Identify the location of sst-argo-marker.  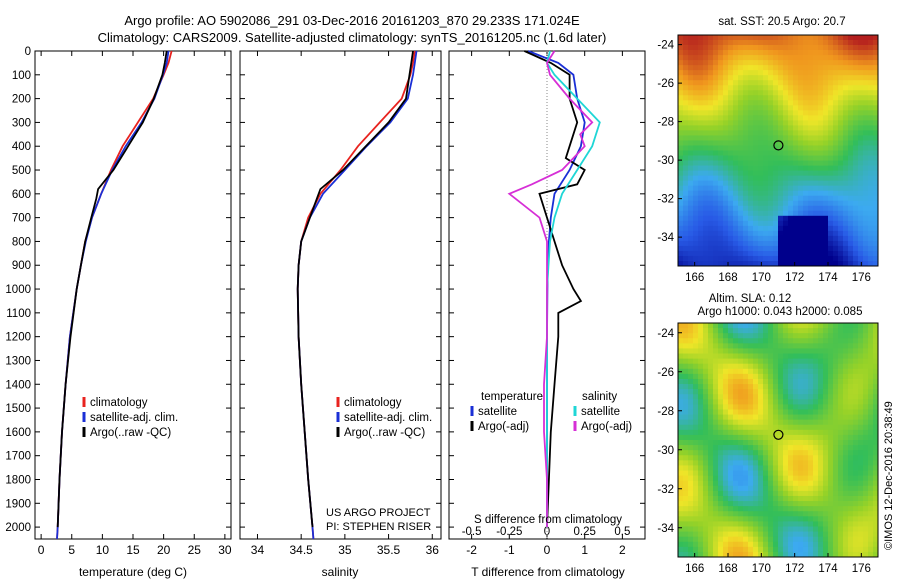
(778, 145).